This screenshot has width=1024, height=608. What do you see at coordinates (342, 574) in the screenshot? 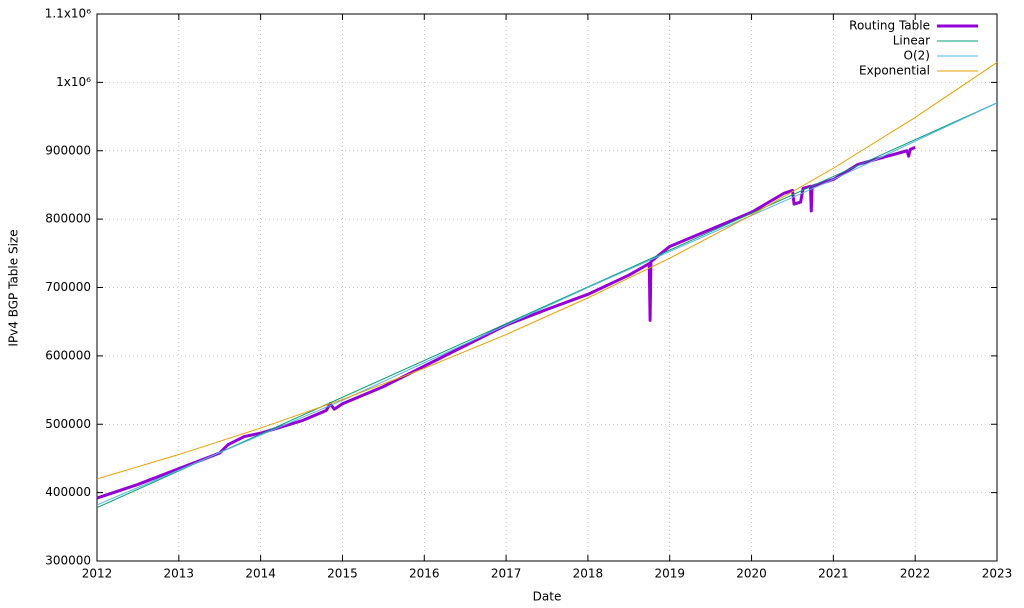
I see `x-tick-label: 2015` at bounding box center [342, 574].